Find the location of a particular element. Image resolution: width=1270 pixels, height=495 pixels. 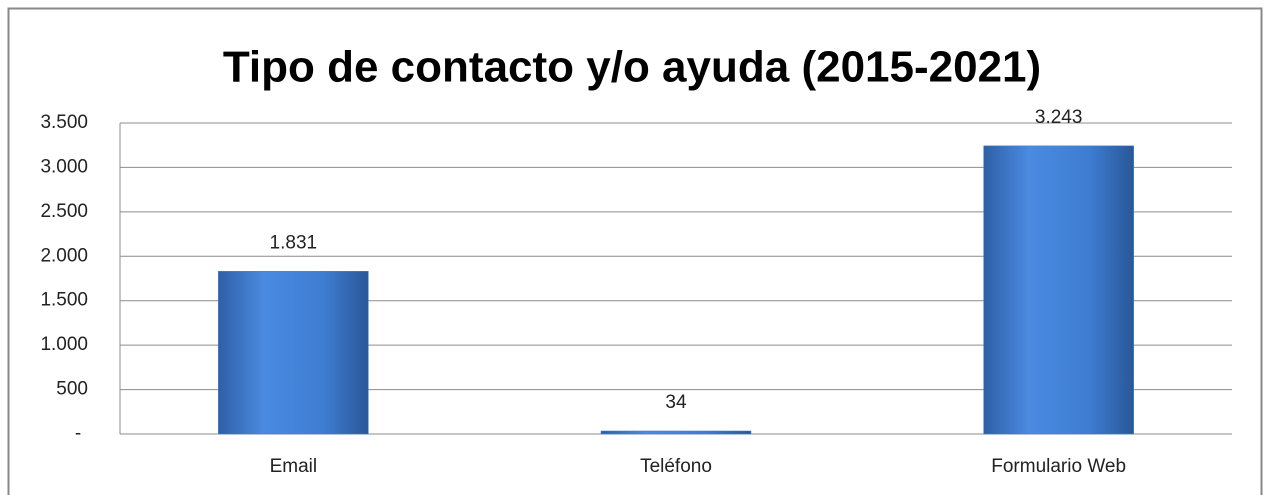

y-tick-label: 1.500 is located at coordinates (64, 300).